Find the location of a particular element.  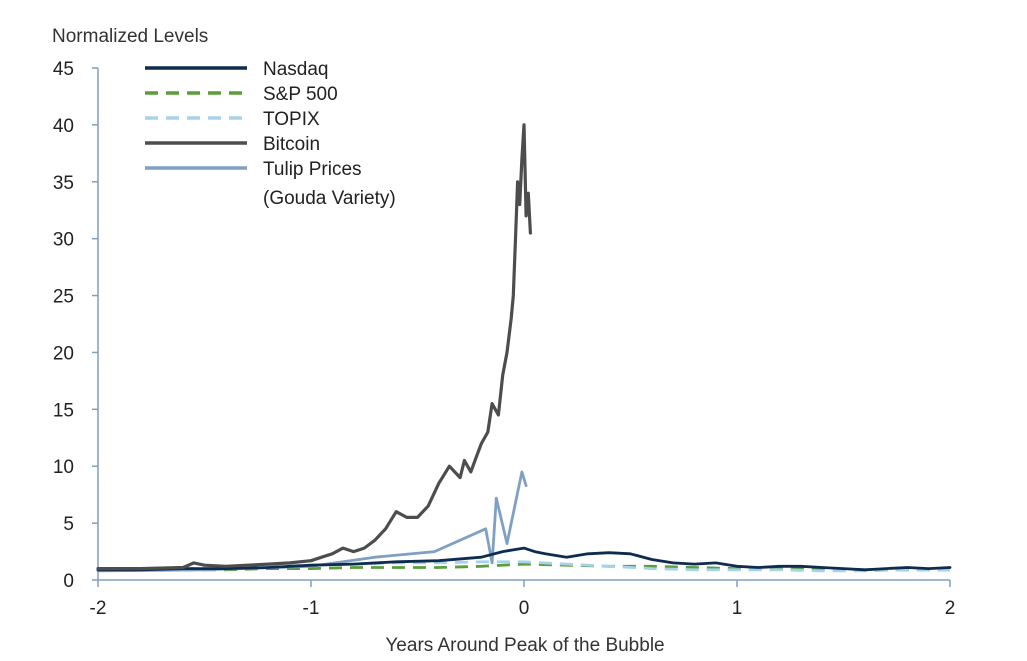

legend-label: Nasdaq is located at coordinates (296, 69).